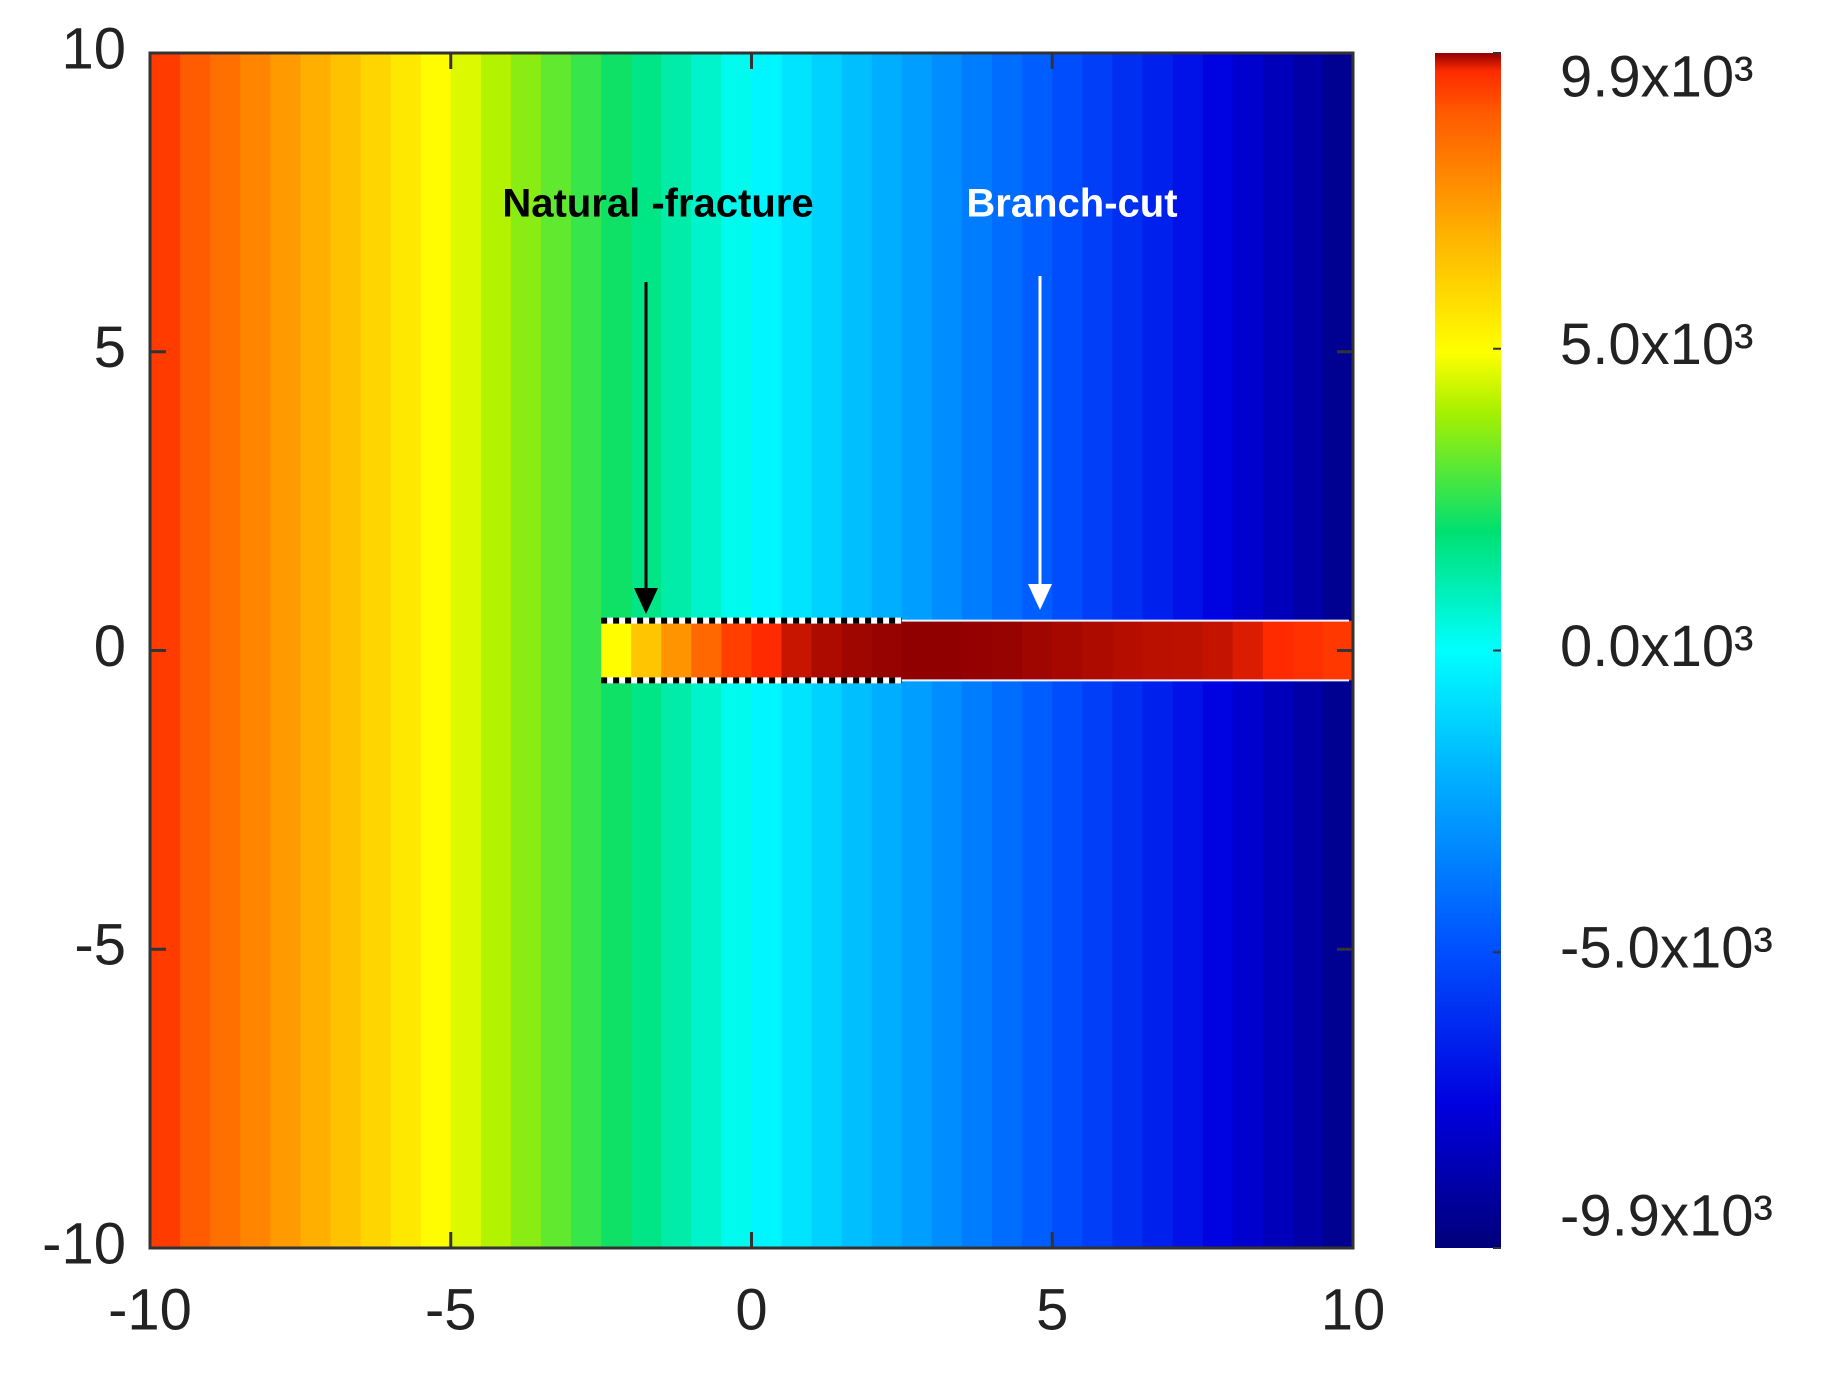  Describe the element at coordinates (1052, 1309) in the screenshot. I see `x-tick-label: 5` at that location.